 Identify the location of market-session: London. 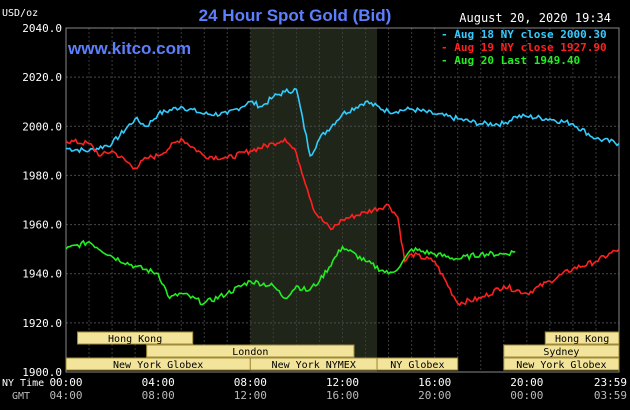
(250, 351).